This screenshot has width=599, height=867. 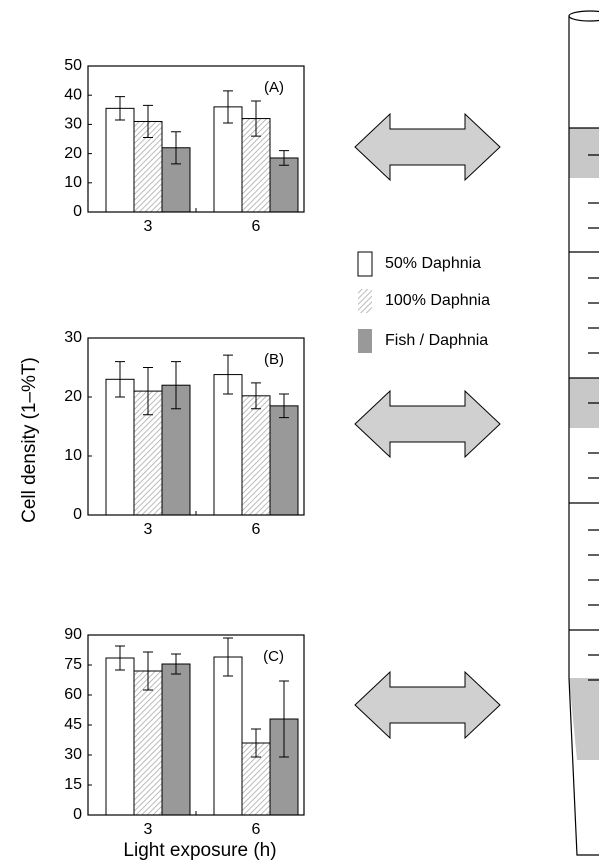 What do you see at coordinates (273, 656) in the screenshot?
I see `panel-label: (C)` at bounding box center [273, 656].